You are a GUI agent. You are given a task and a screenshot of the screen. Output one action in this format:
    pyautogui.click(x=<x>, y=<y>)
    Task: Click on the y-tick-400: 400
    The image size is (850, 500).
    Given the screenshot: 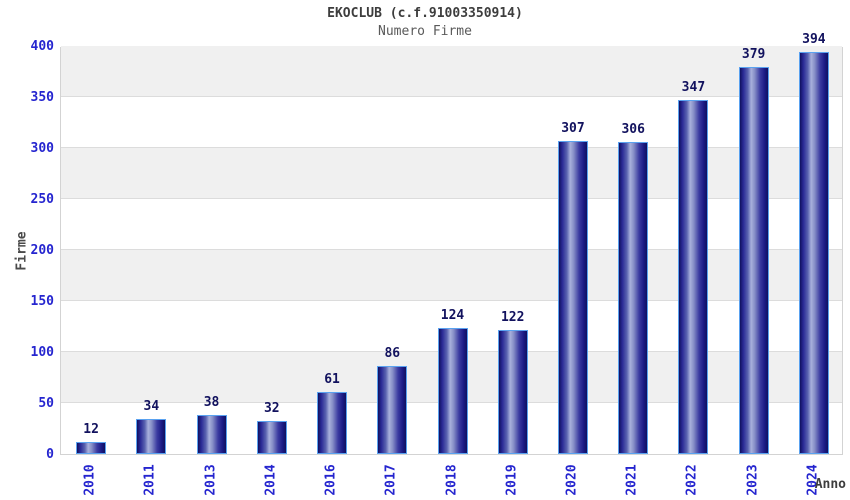 What is the action you would take?
    pyautogui.click(x=42, y=46)
    